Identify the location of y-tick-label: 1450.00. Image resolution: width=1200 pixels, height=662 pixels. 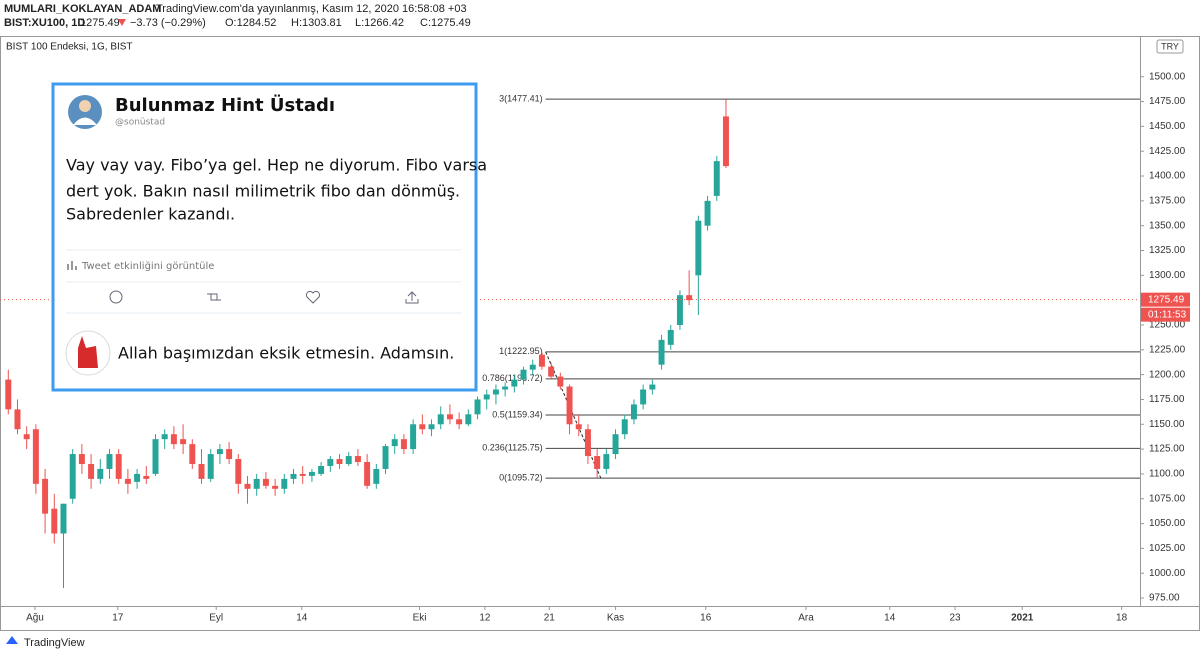
(1167, 126).